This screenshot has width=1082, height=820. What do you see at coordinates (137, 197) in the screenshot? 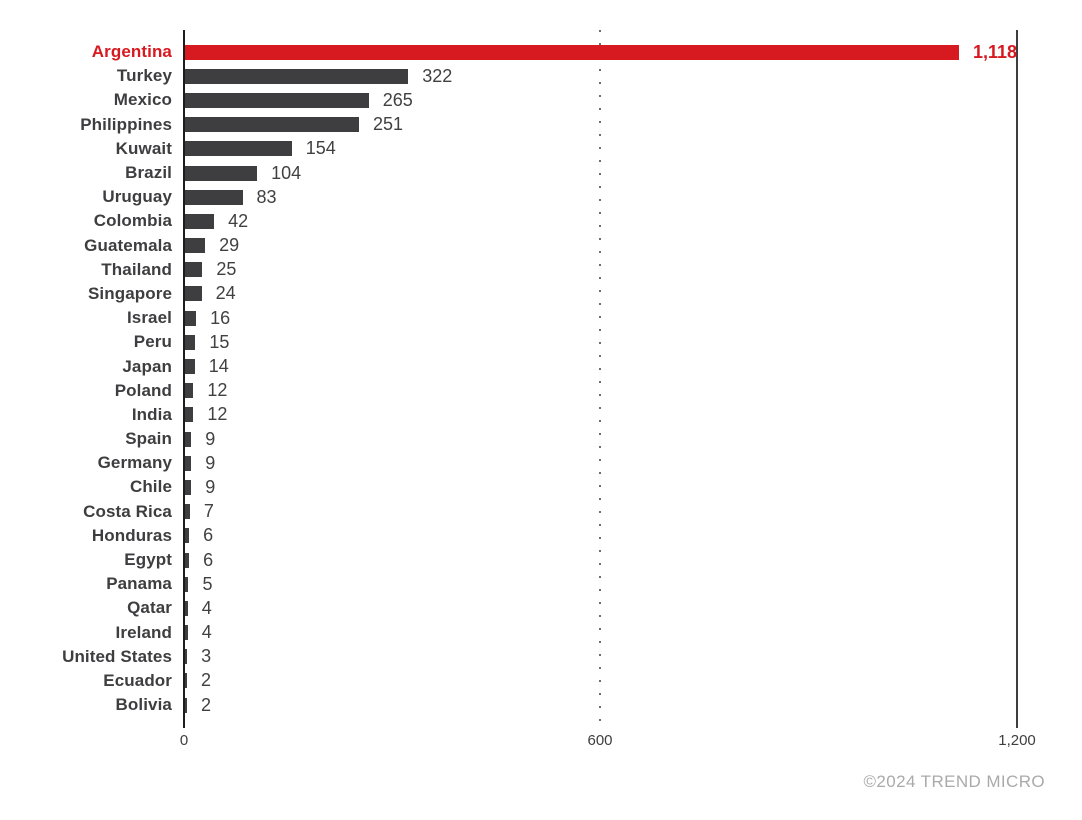
I see `category-label: Uruguay` at bounding box center [137, 197].